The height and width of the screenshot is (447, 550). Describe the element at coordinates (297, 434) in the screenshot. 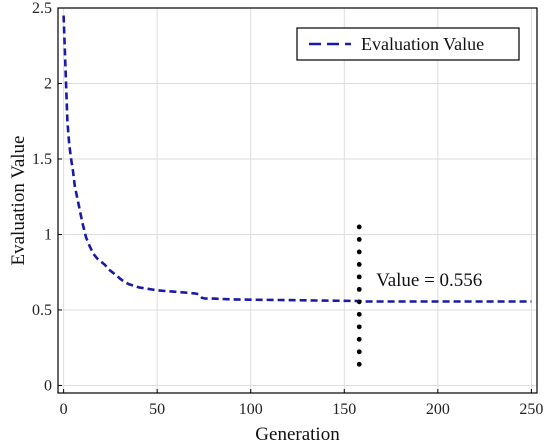

I see `x-axis-title: Generation` at that location.